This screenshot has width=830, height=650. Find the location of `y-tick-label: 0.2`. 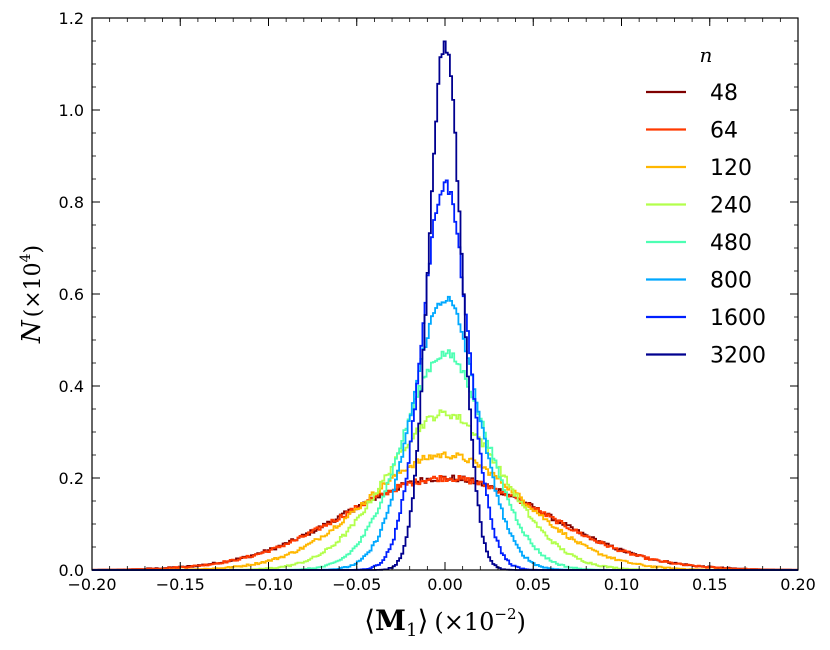

y-tick-label: 0.2 is located at coordinates (71, 478).